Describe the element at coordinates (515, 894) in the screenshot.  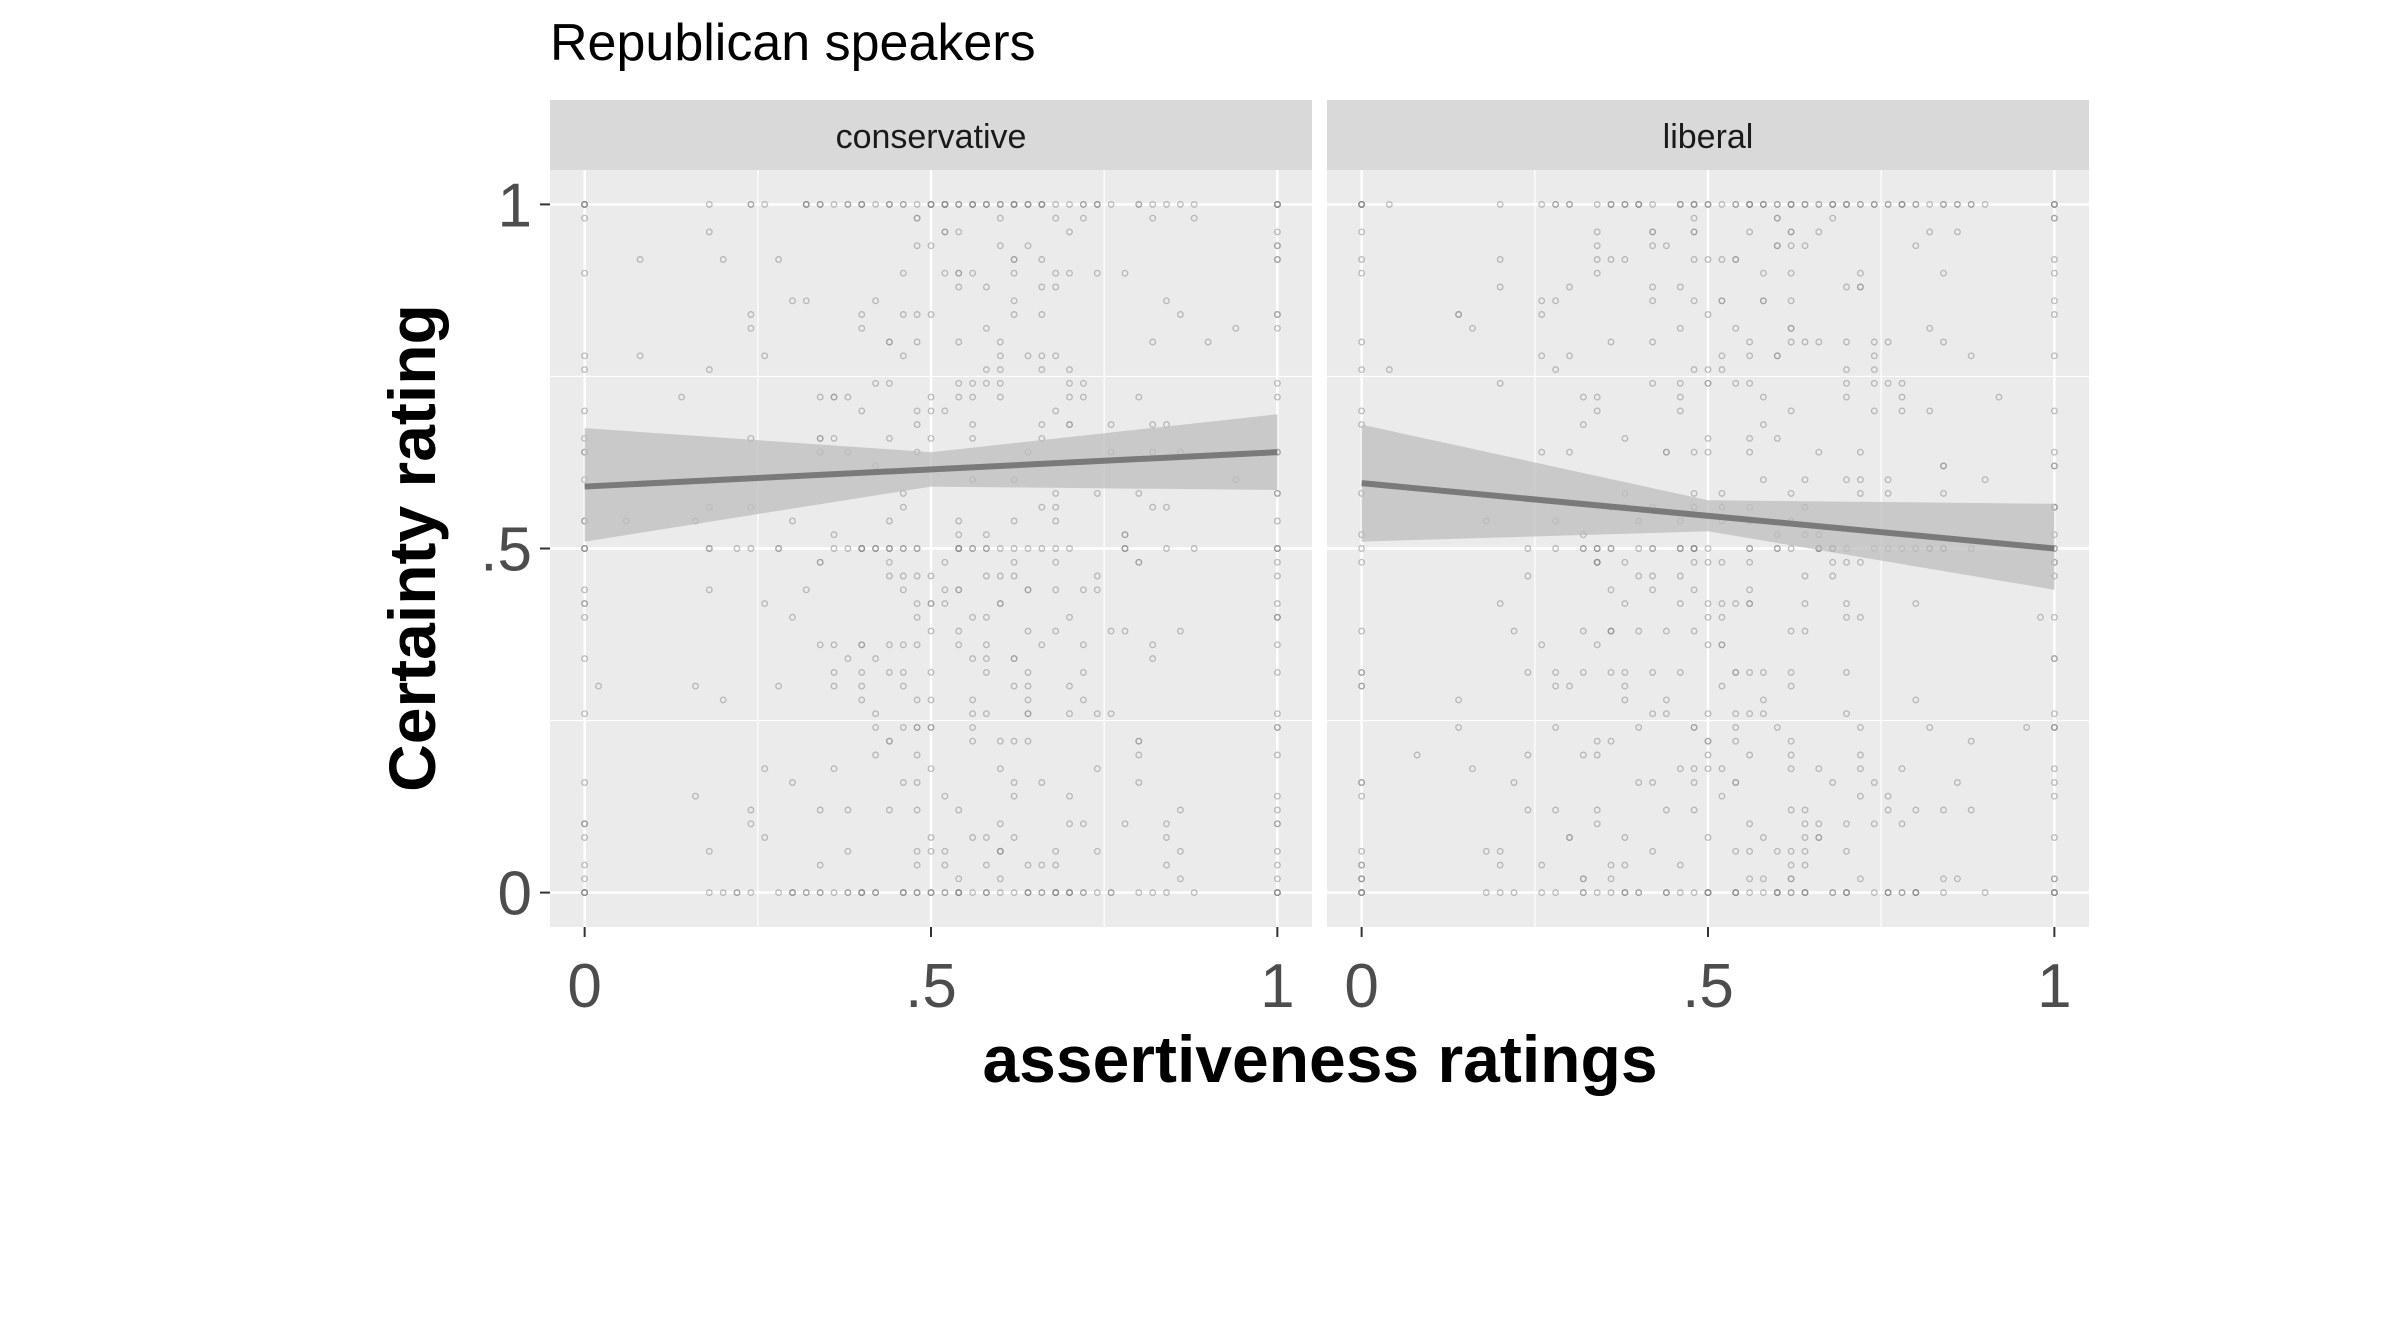
I see `y-tick-label: 0` at that location.